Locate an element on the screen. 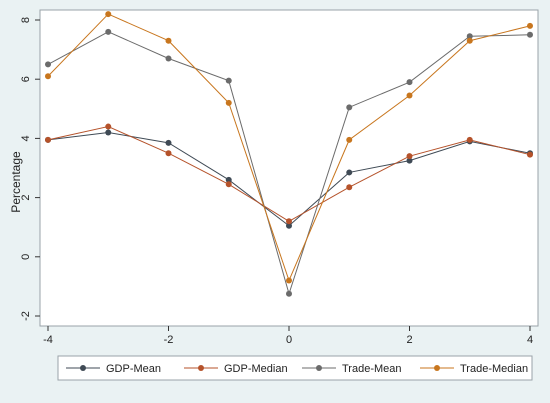  x-tick-label: -4 is located at coordinates (48, 340).